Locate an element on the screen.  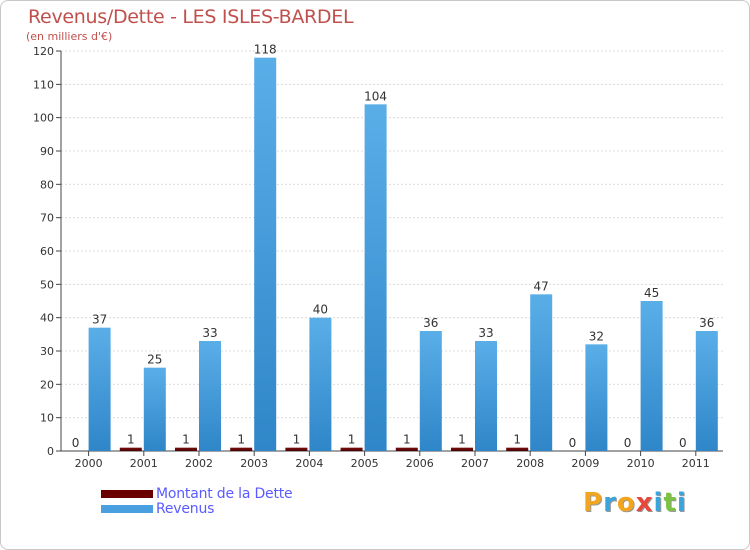
bar-dette-2001 is located at coordinates (130, 449).